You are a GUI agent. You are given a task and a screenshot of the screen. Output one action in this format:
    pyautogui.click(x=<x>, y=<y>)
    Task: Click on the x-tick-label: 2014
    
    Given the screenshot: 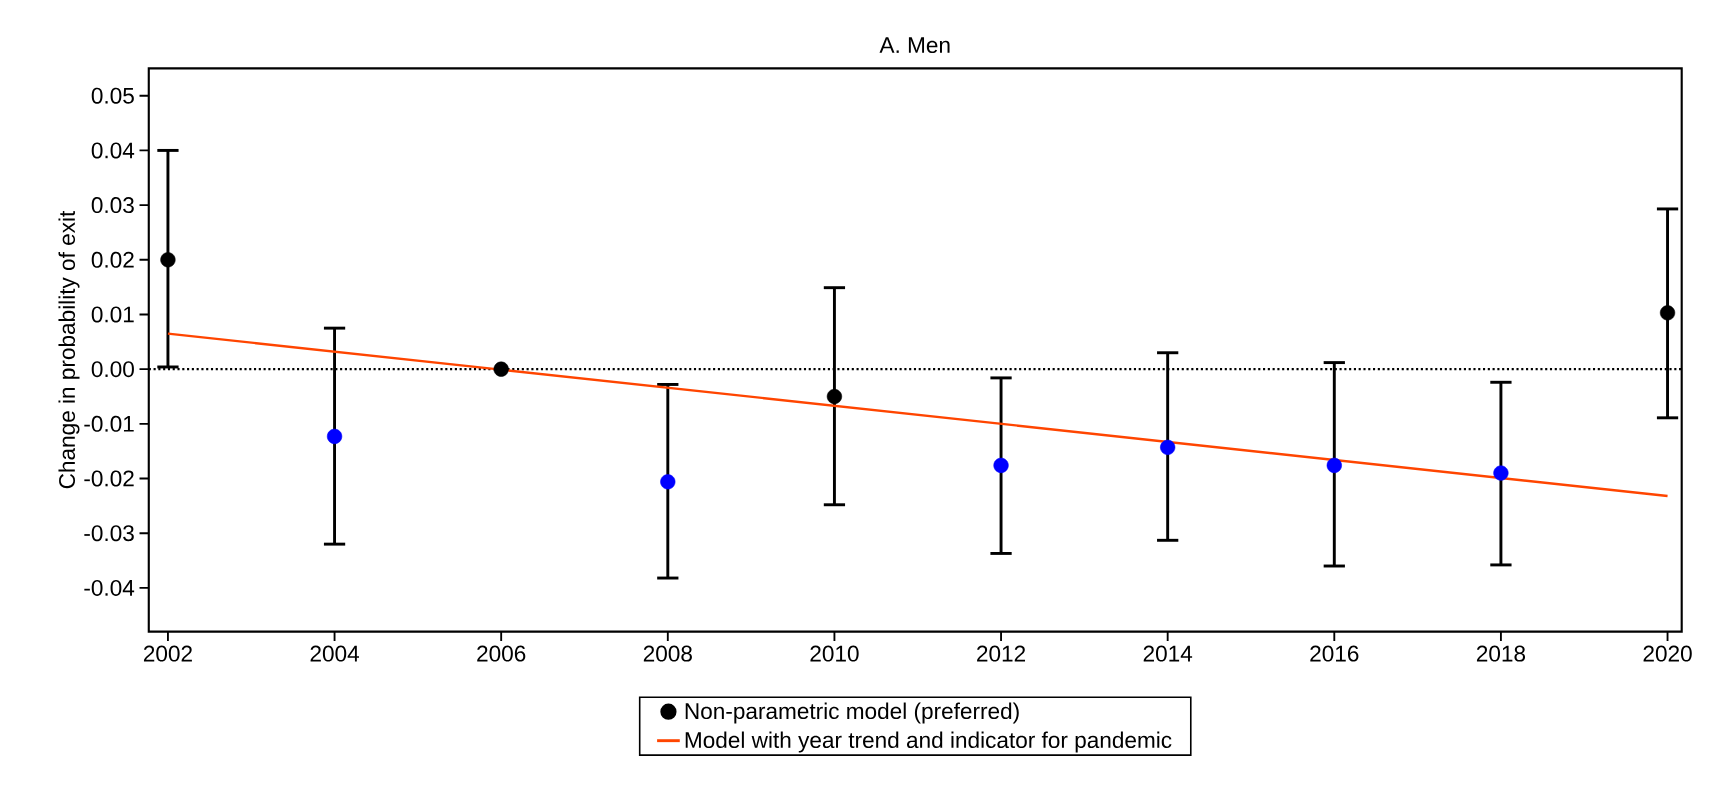 What is the action you would take?
    pyautogui.click(x=1168, y=653)
    